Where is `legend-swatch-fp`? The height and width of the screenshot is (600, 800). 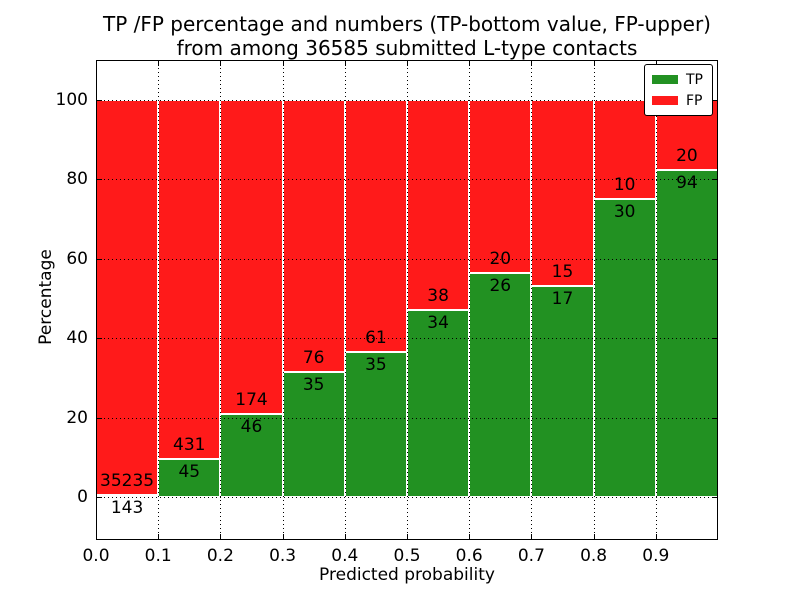 legend-swatch-fp is located at coordinates (665, 100).